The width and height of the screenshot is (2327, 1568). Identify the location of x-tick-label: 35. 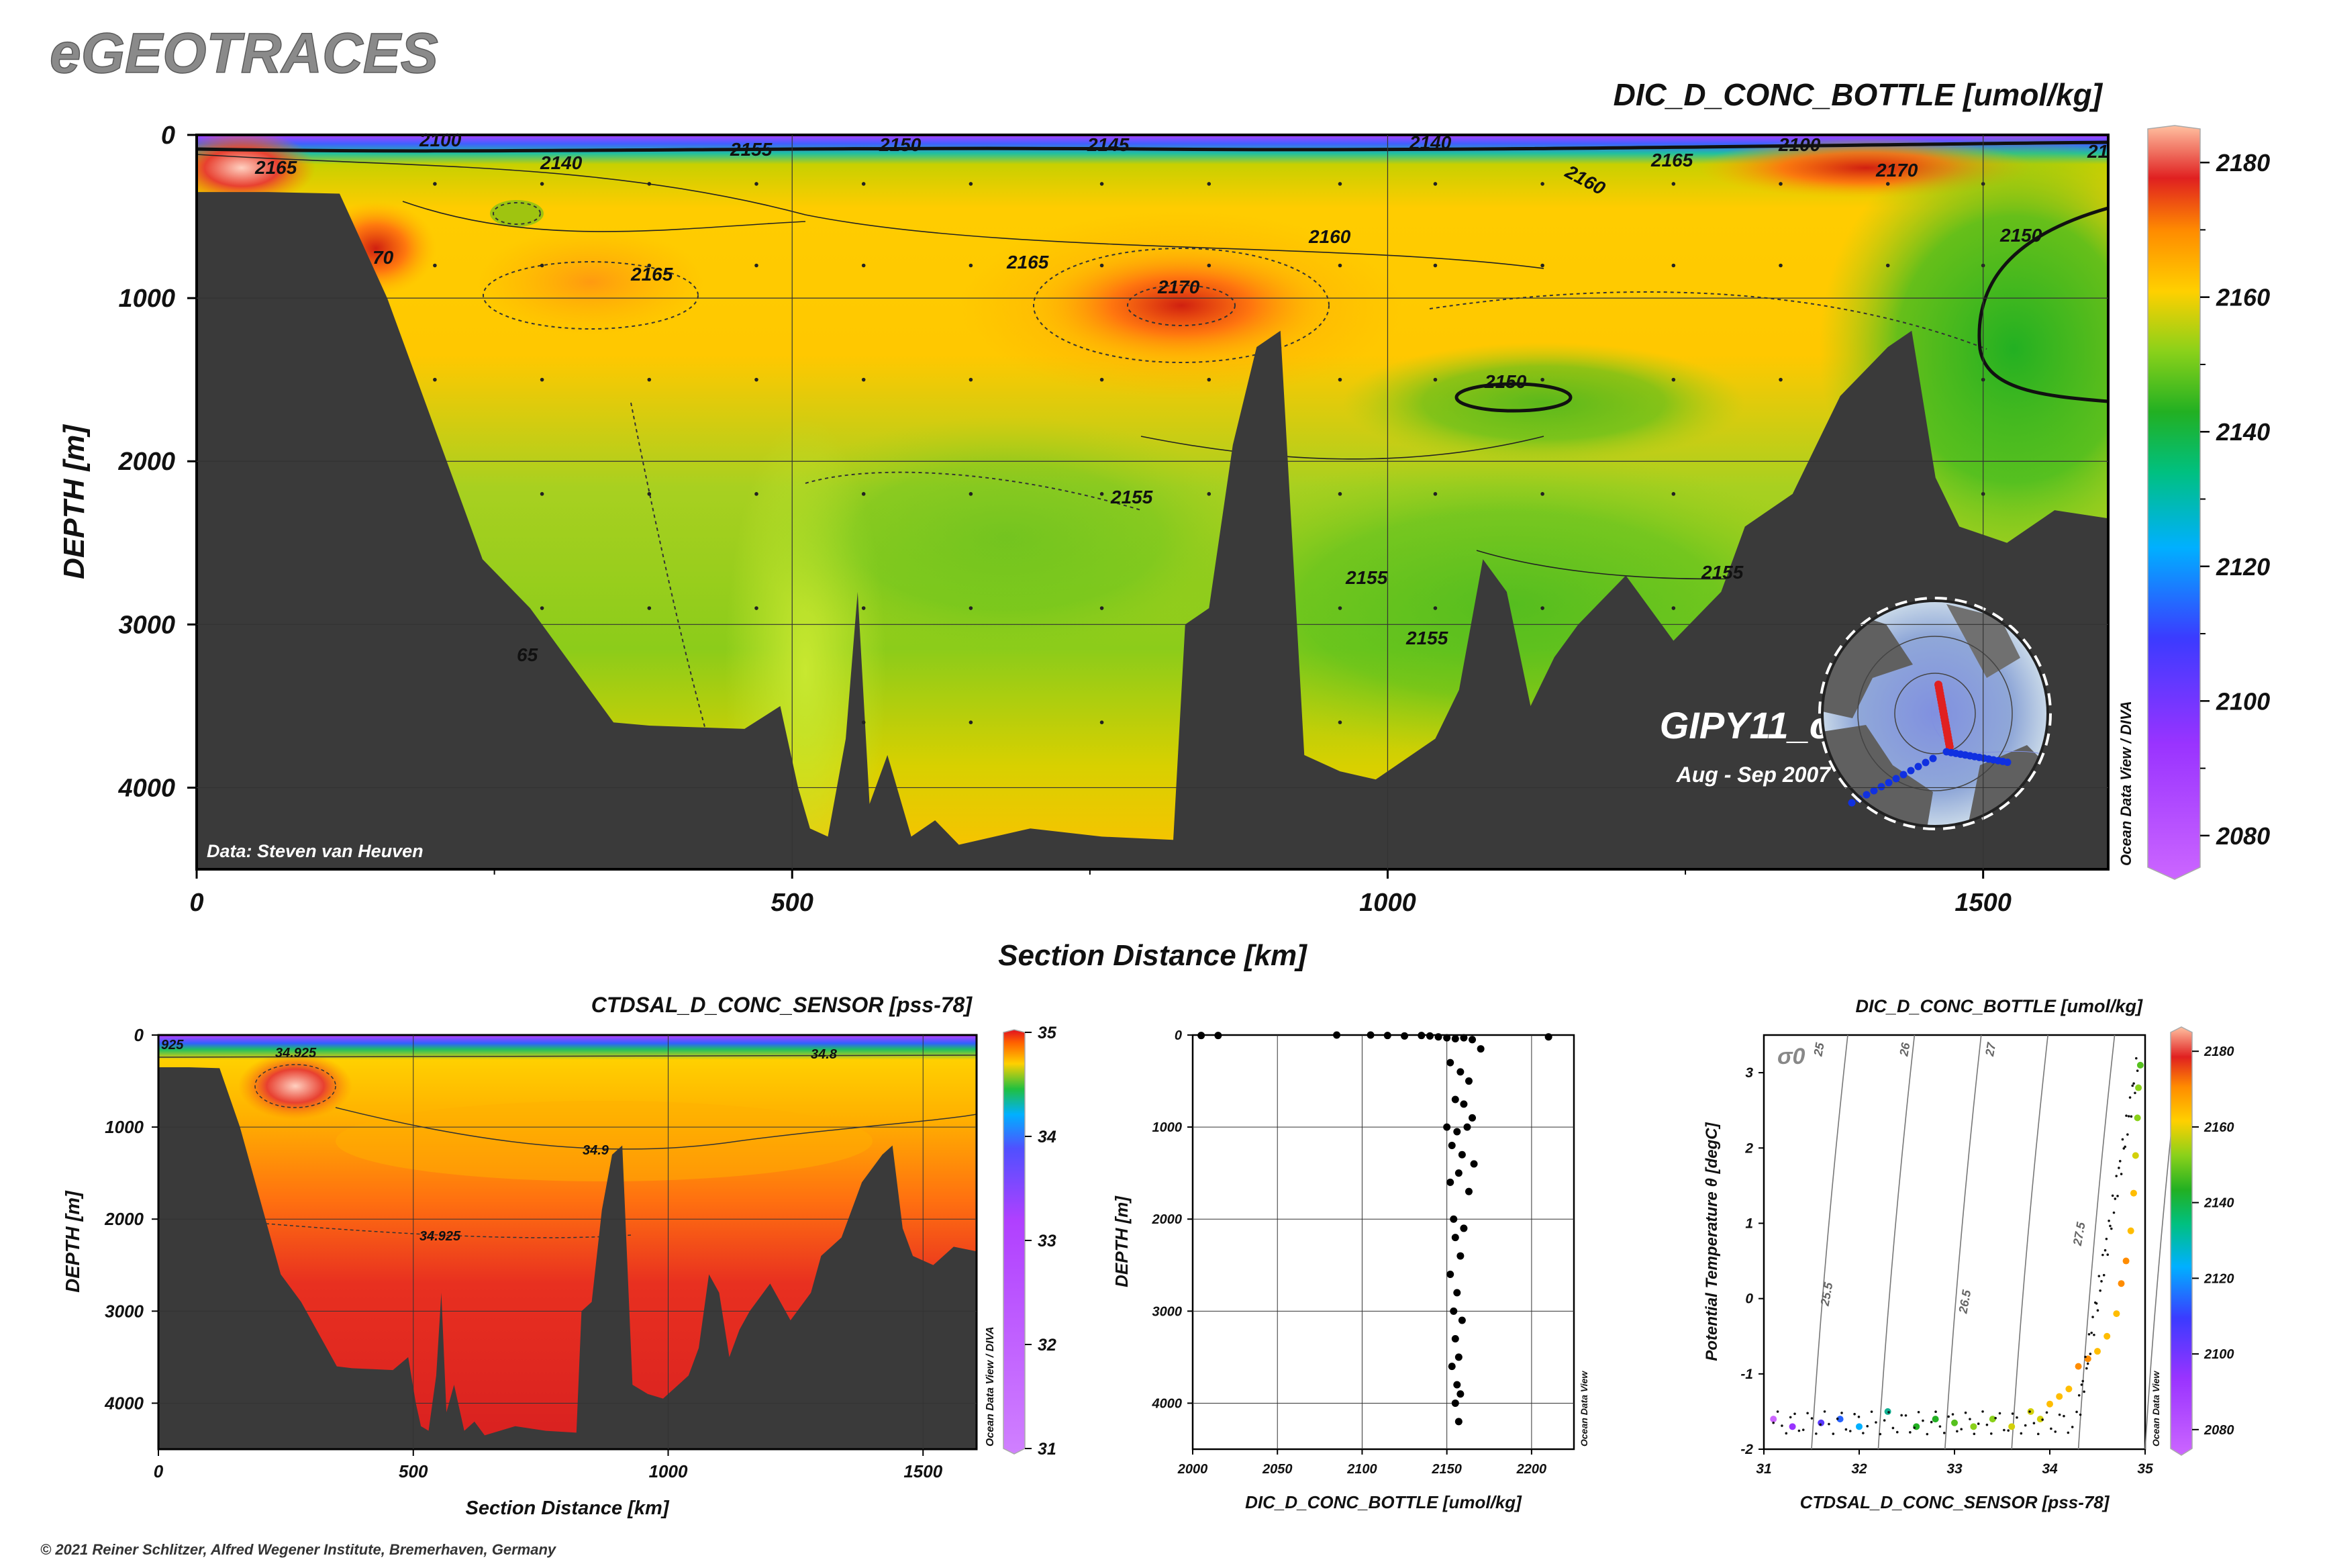
(2145, 1469).